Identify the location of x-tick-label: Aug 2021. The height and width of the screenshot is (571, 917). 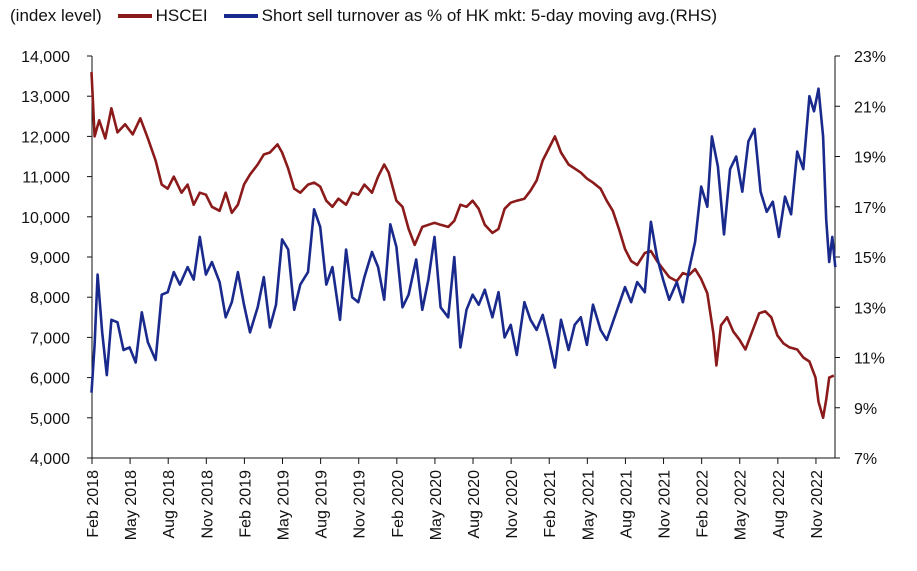
(626, 504).